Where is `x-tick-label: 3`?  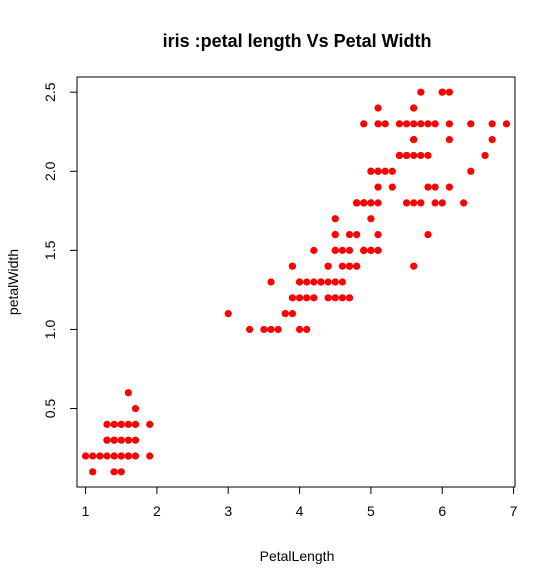 x-tick-label: 3 is located at coordinates (228, 511).